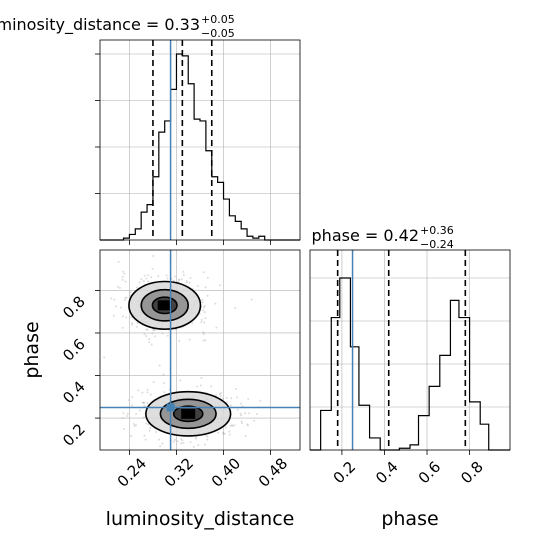  Describe the element at coordinates (200, 350) in the screenshot. I see `joint-frame` at that location.